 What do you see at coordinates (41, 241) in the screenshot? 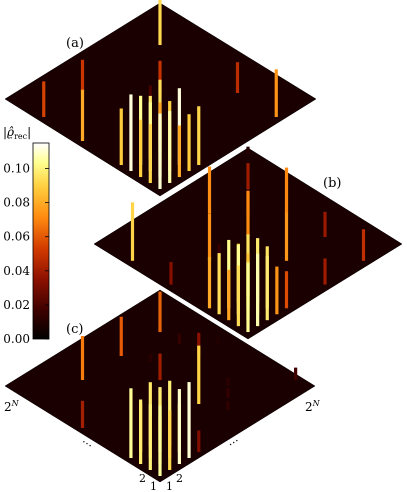
I see `colorbar-gradient` at bounding box center [41, 241].